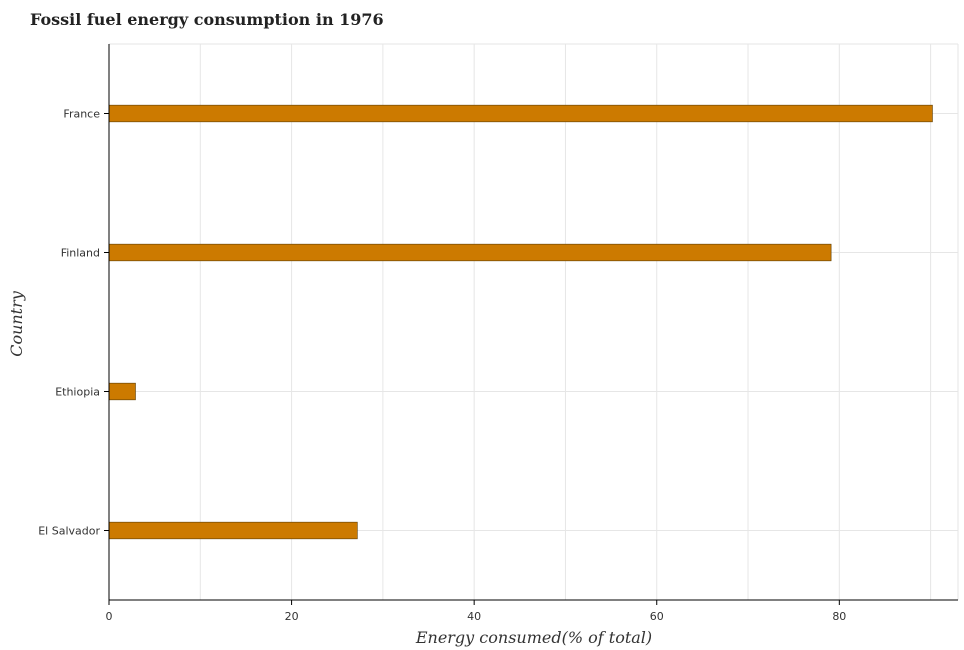 The width and height of the screenshot is (964, 650). Describe the element at coordinates (474, 616) in the screenshot. I see `x-tick-label-40: 40` at that location.